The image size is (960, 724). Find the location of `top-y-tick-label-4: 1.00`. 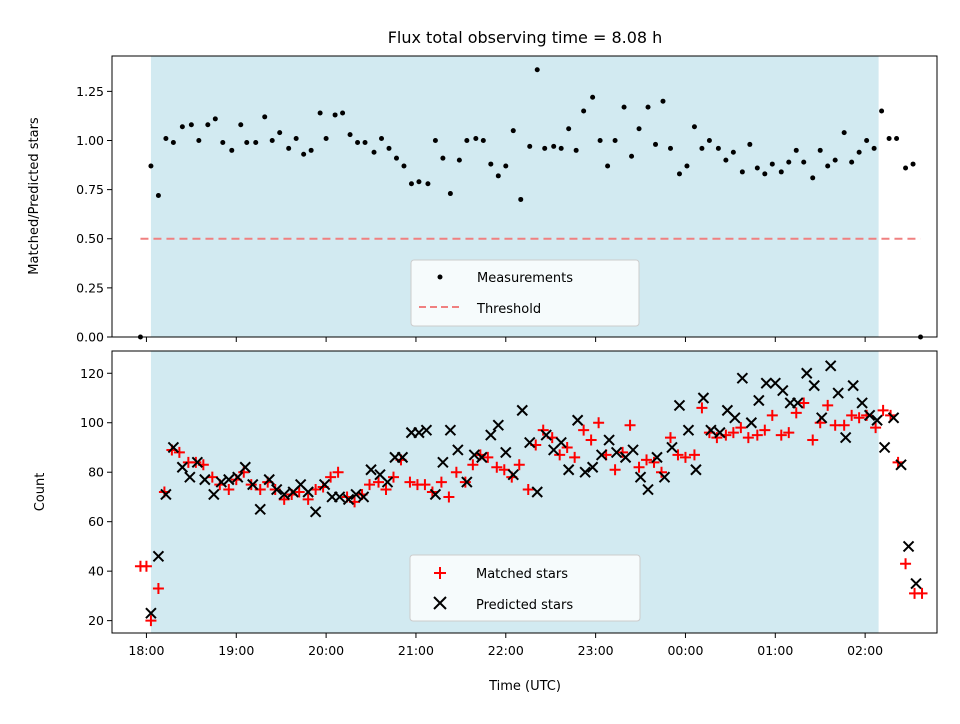

top-y-tick-label-4: 1.00 is located at coordinates (90, 140).